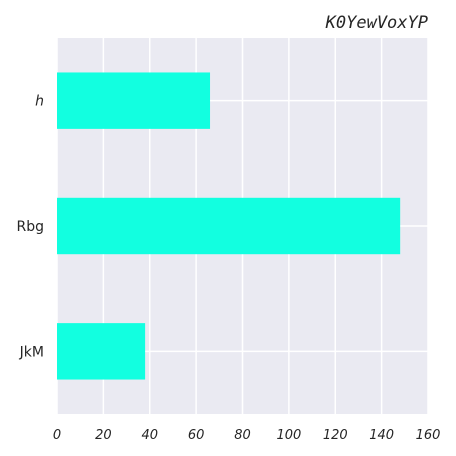 Image resolution: width=456 pixels, height=456 pixels. What do you see at coordinates (381, 435) in the screenshot?
I see `x-tick-label: 140` at bounding box center [381, 435].